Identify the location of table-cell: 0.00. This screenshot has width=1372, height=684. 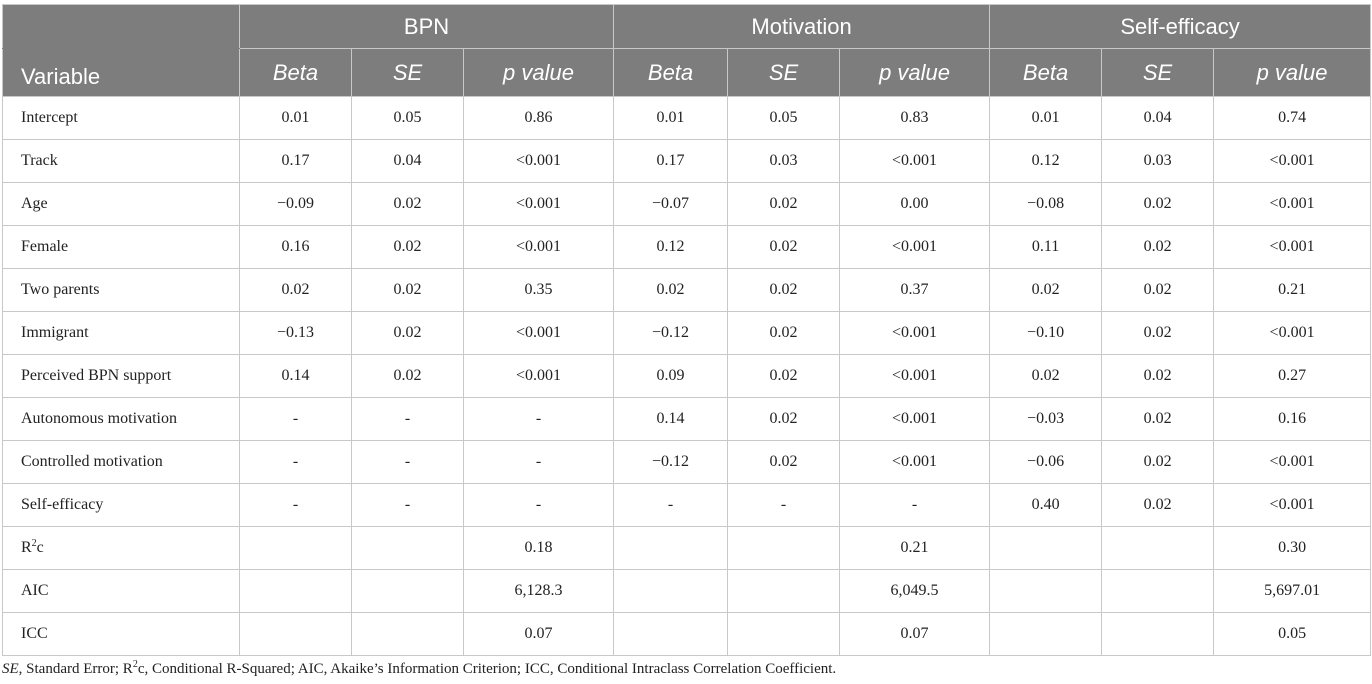
(915, 204).